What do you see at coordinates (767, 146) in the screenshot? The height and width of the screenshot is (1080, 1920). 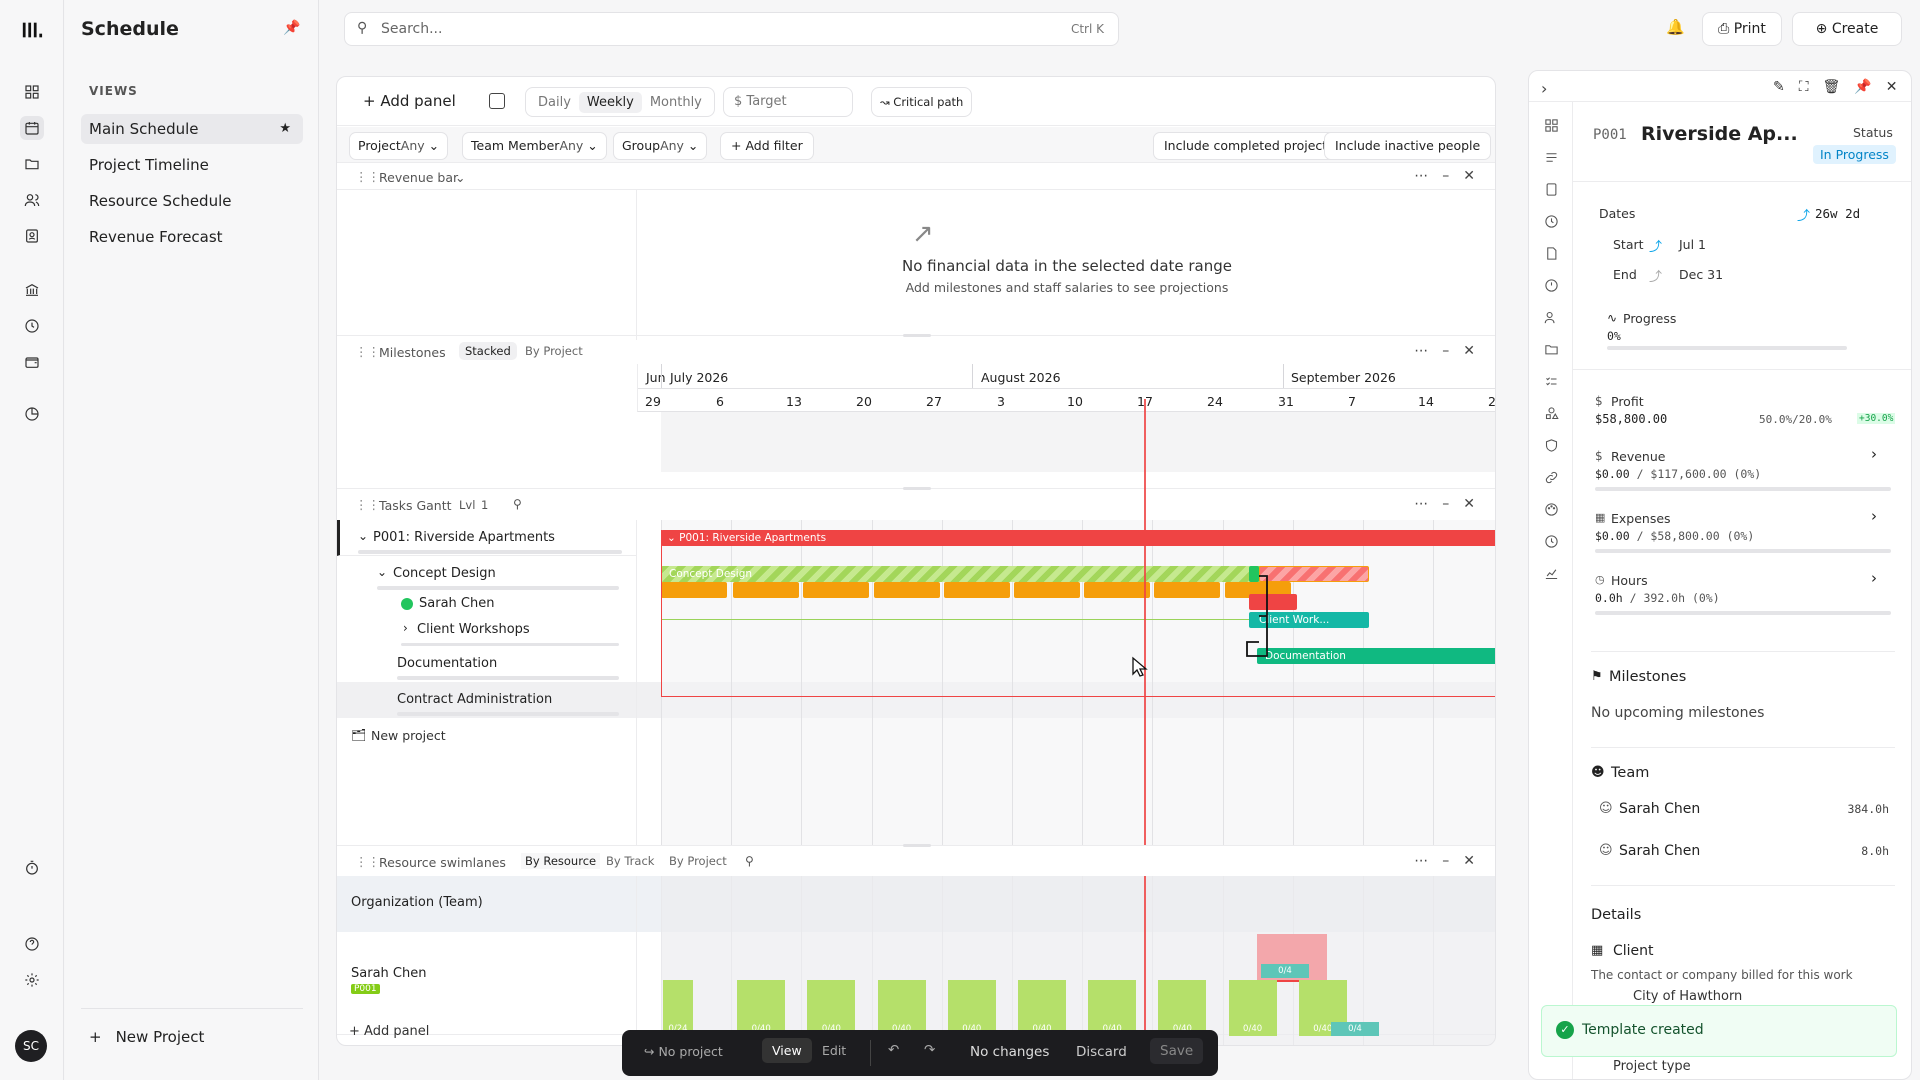 I see `add-filter-button: + Add filter` at bounding box center [767, 146].